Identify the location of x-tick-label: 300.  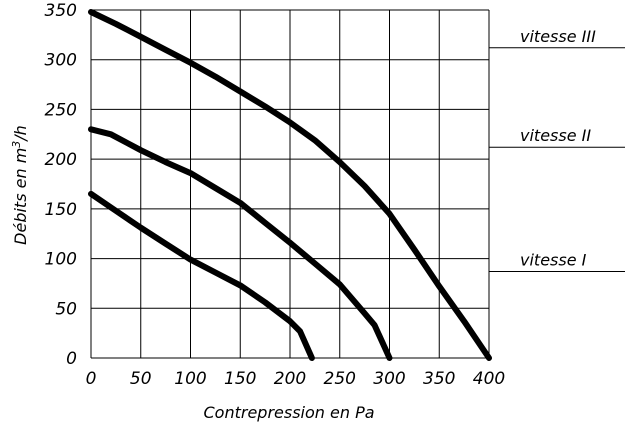
(389, 379).